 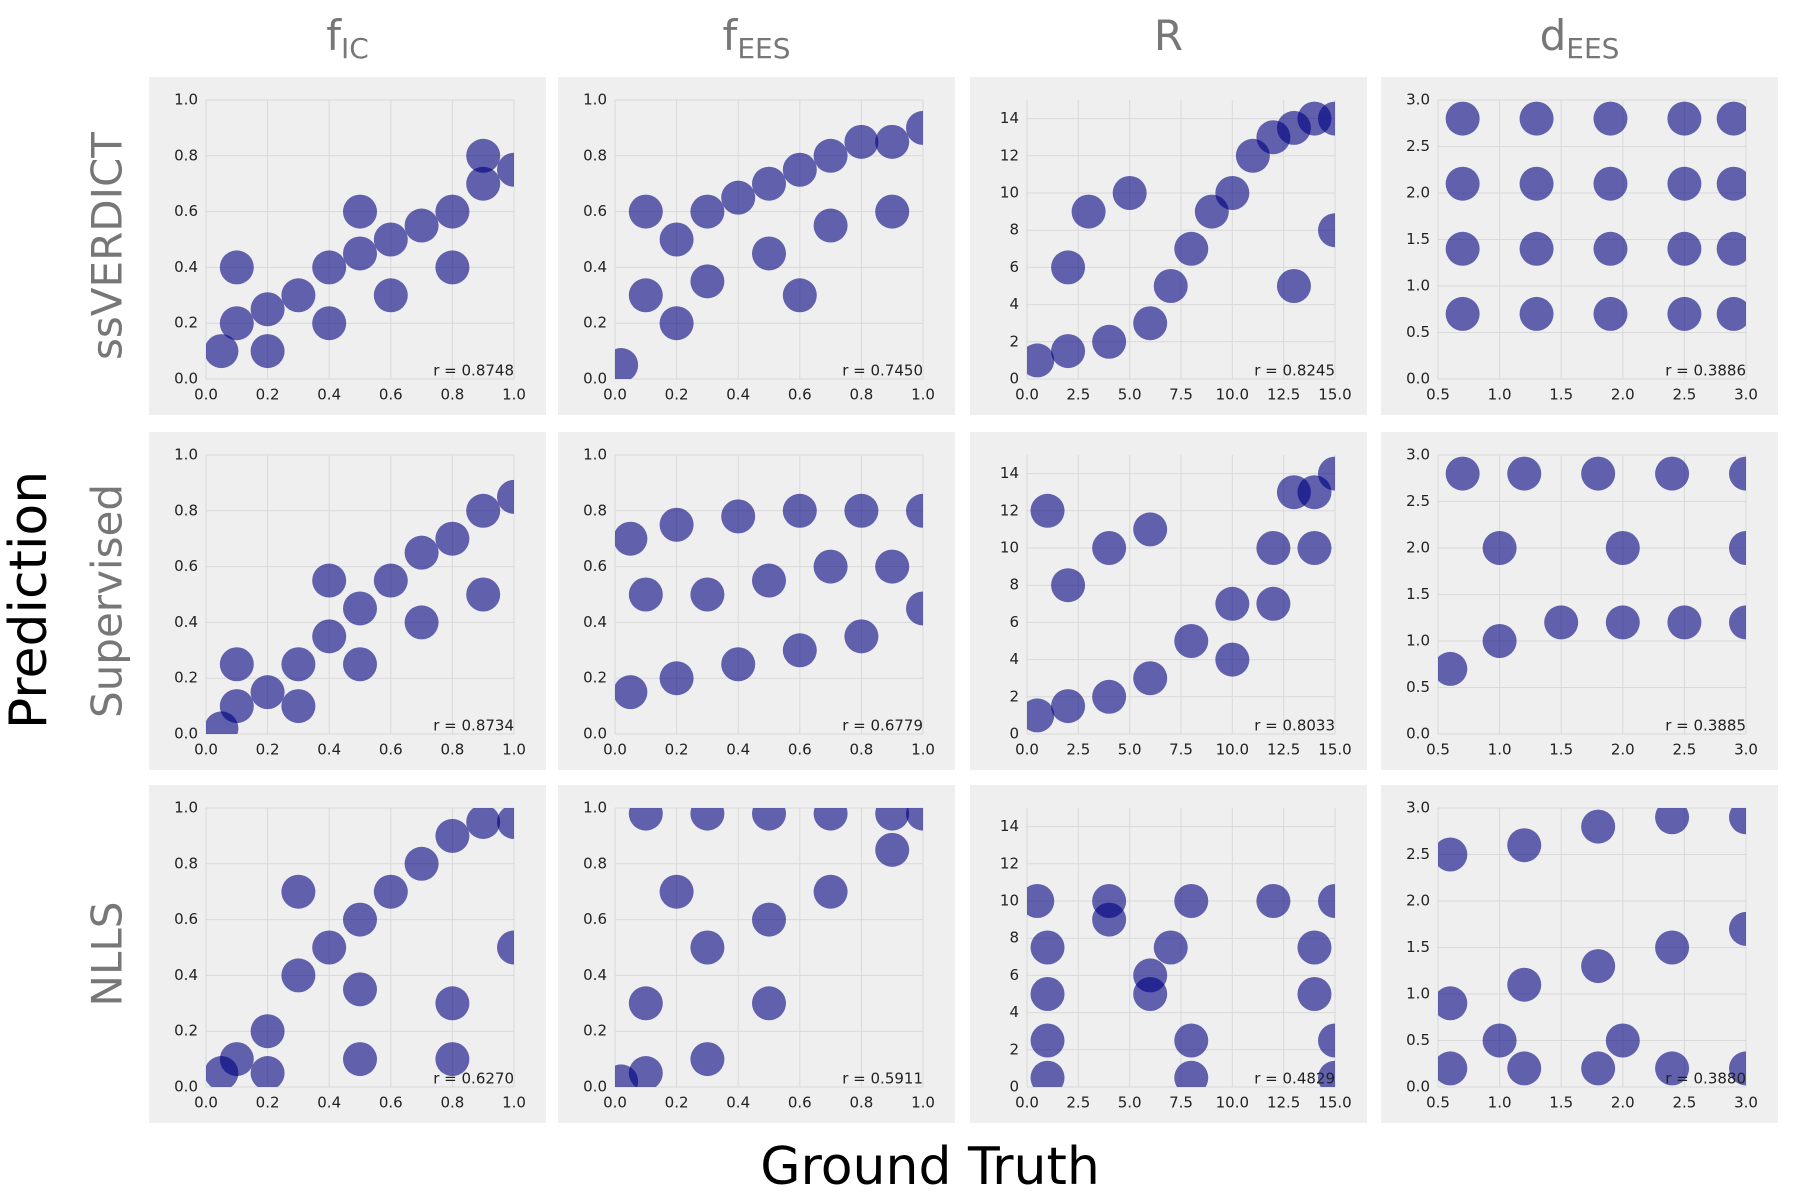 What do you see at coordinates (107, 601) in the screenshot?
I see `row-label: Supervised` at bounding box center [107, 601].